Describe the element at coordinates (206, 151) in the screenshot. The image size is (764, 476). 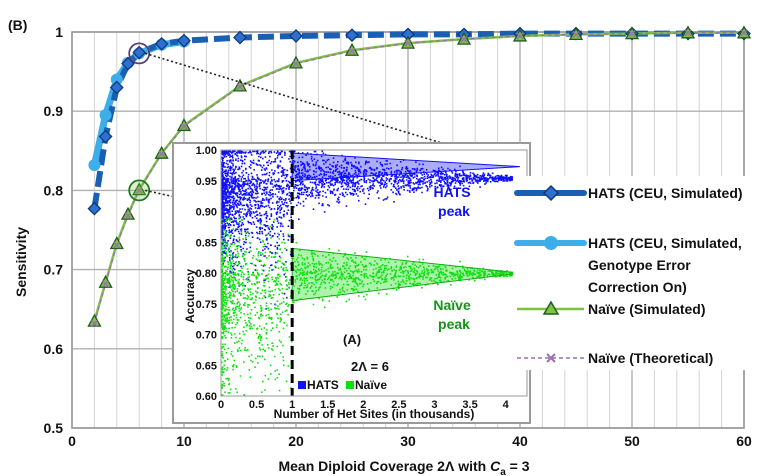
I see `inset-y-tick-label: 1.00` at that location.